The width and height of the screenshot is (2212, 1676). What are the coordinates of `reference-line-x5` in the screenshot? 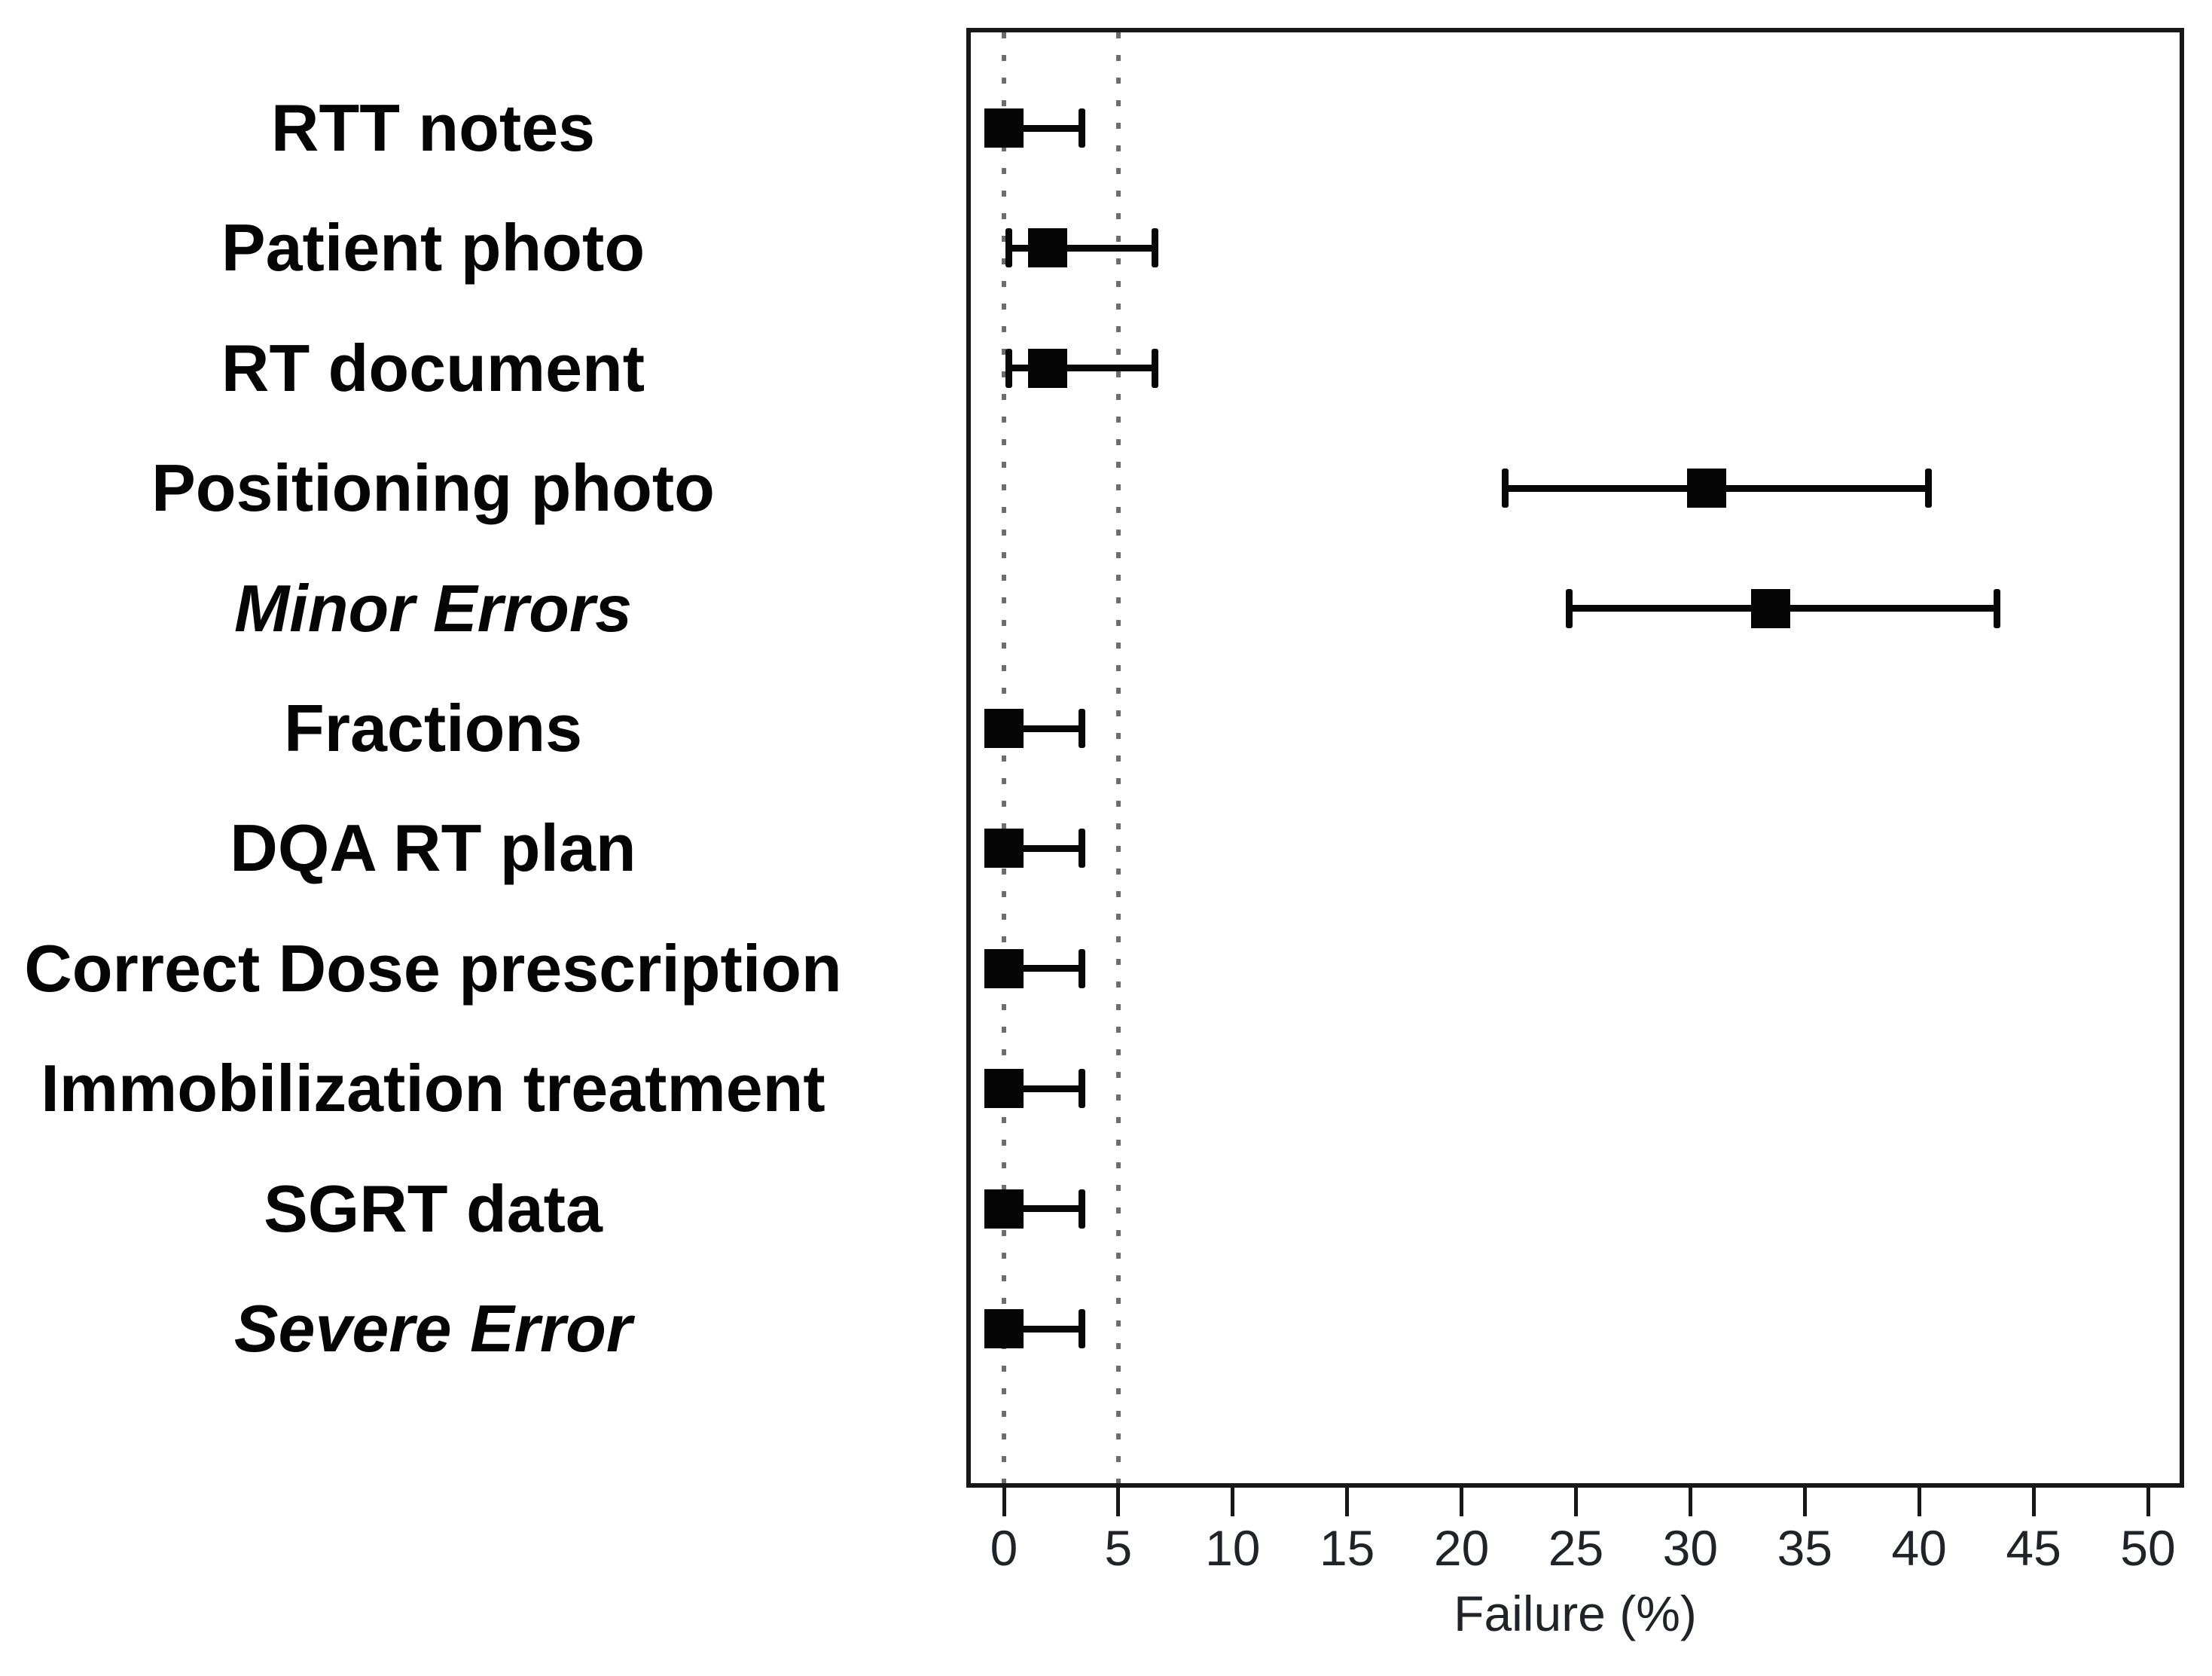 It's located at (1118, 757).